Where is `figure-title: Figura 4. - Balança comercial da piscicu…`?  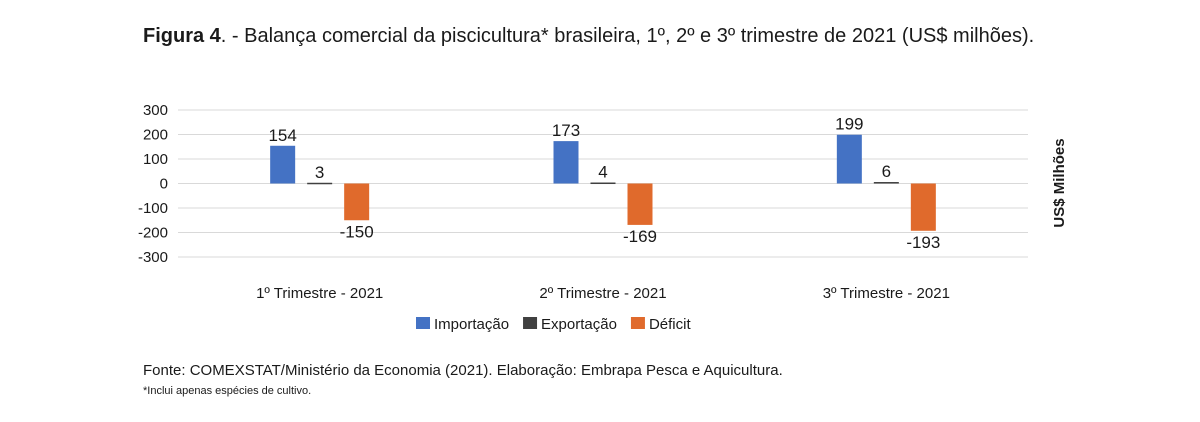
figure-title: Figura 4. - Balança comercial da piscicu… is located at coordinates (593, 36).